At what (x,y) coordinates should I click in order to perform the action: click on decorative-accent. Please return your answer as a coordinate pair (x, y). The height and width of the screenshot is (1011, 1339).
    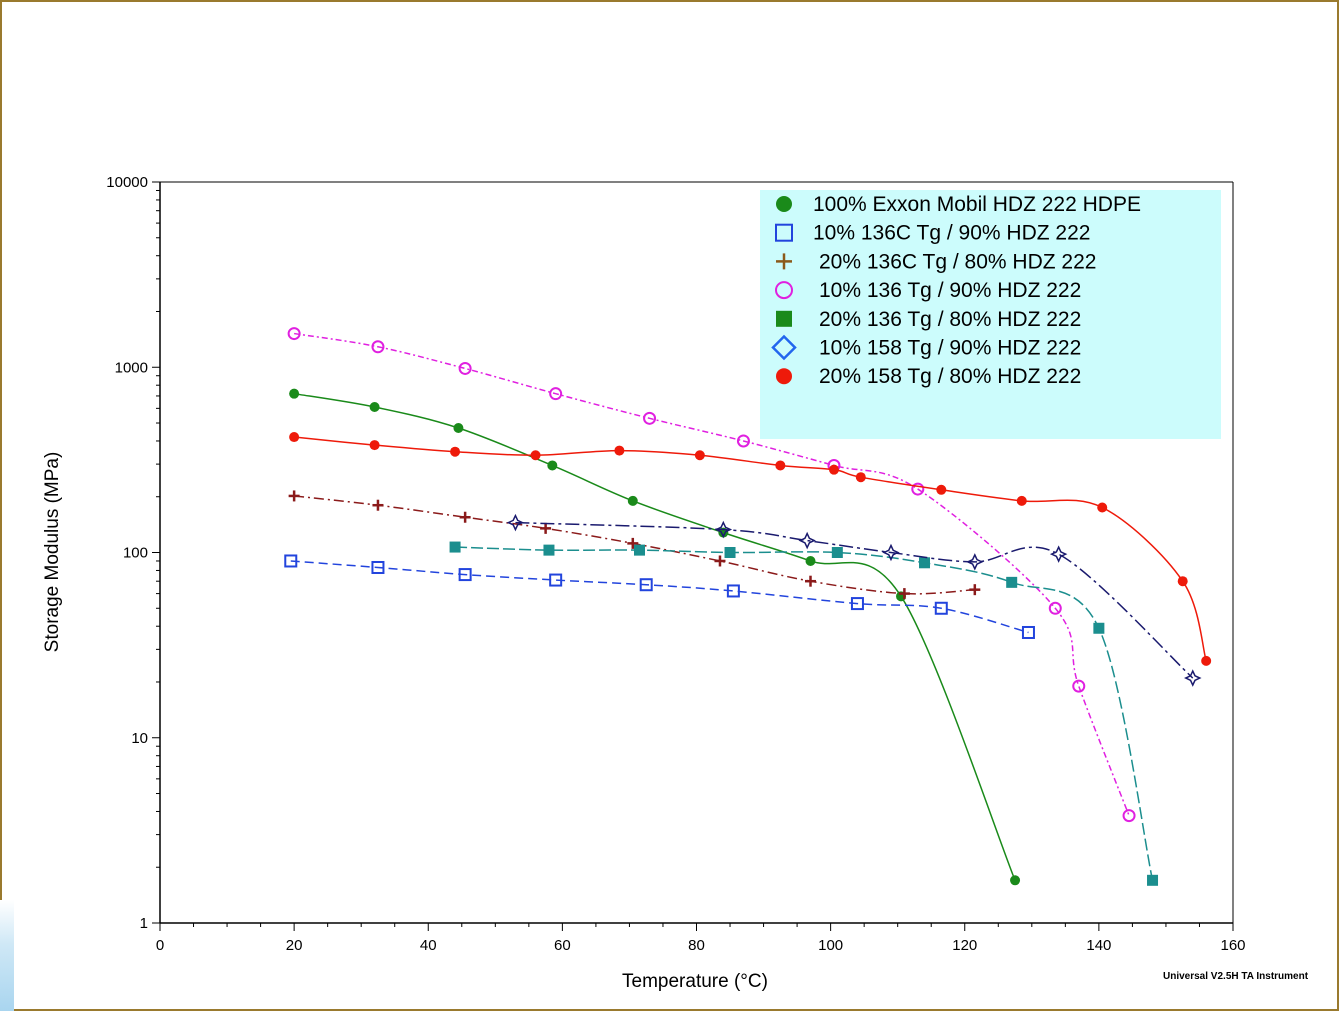
    Looking at the image, I should click on (7, 955).